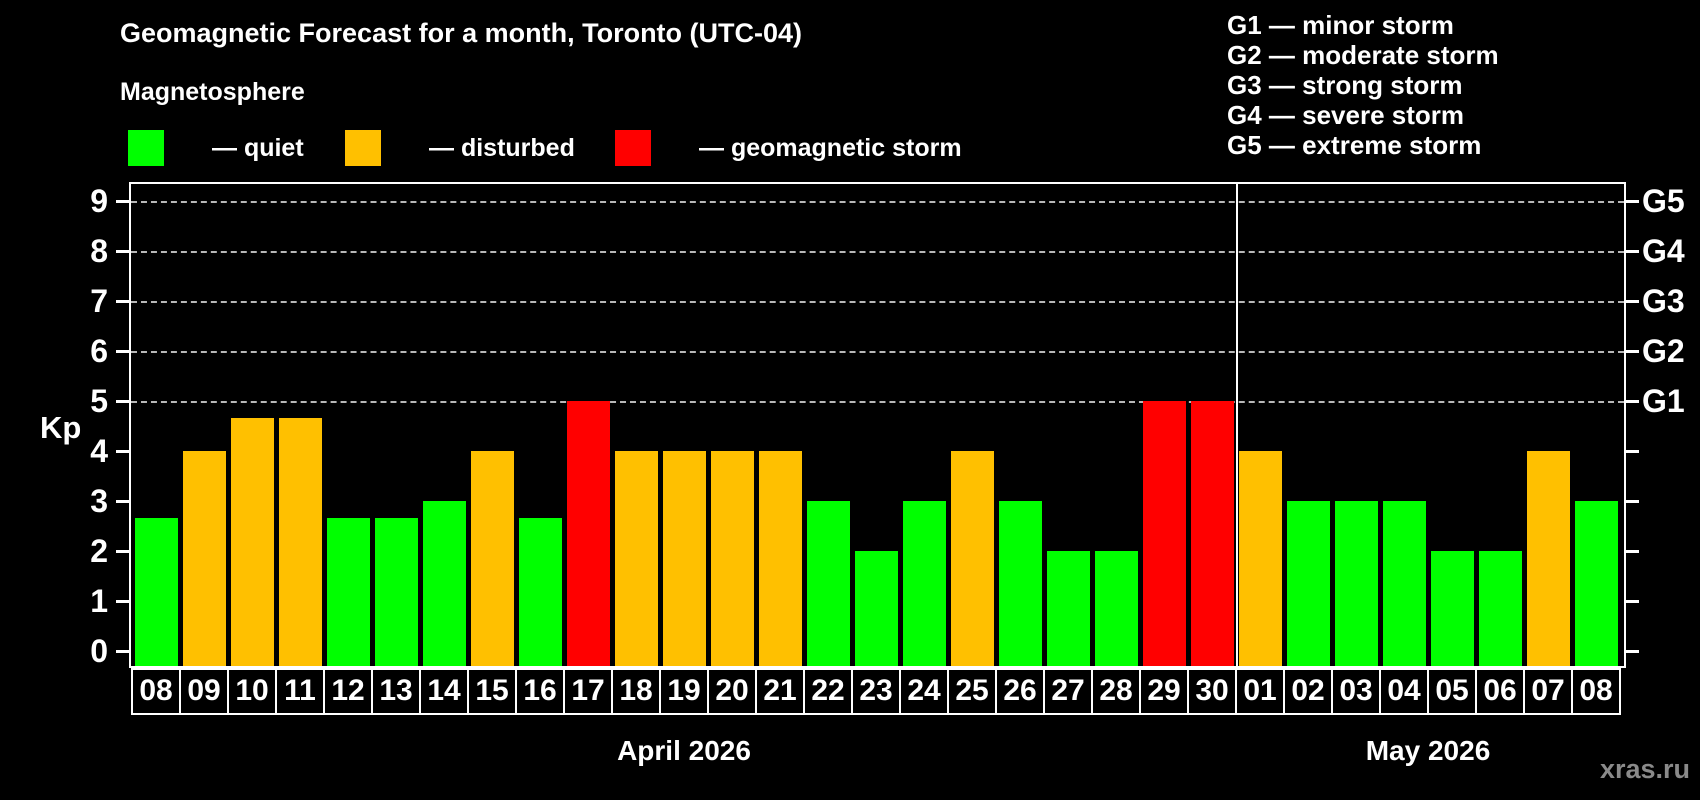 The width and height of the screenshot is (1700, 800). Describe the element at coordinates (1363, 55) in the screenshot. I see `g-legend-line: G2 — moderate storm` at that location.